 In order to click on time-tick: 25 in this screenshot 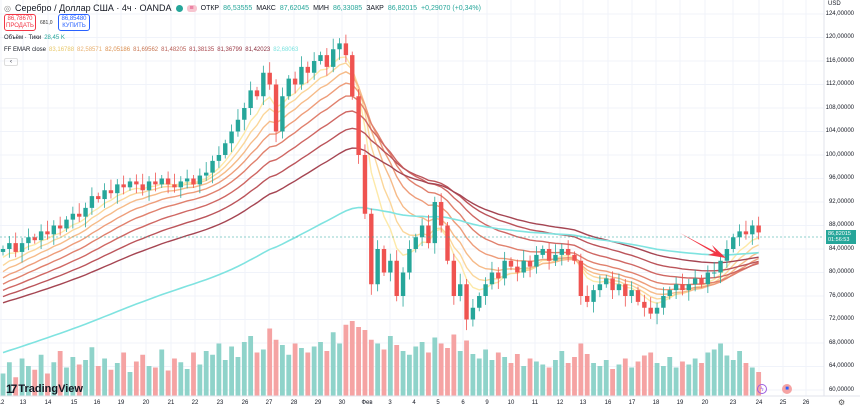, I will do `click(783, 403)`.